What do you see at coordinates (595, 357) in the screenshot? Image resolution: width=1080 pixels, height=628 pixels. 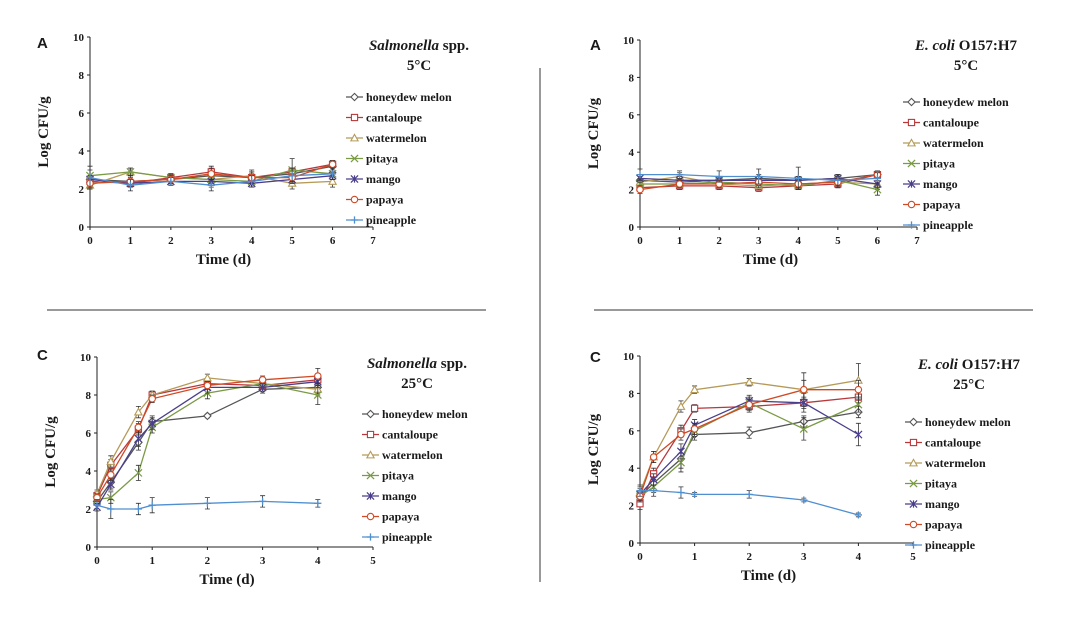 I see `panel-letter: C` at bounding box center [595, 357].